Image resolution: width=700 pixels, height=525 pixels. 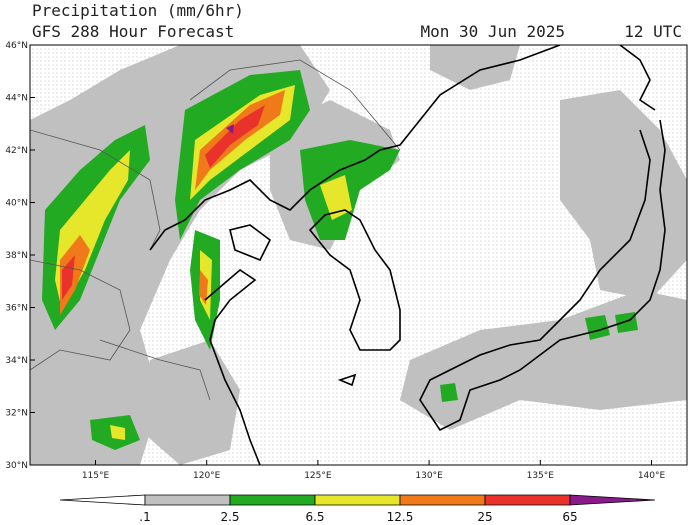 I want to click on date: Mon 30 Jun 2025, so click(x=493, y=31).